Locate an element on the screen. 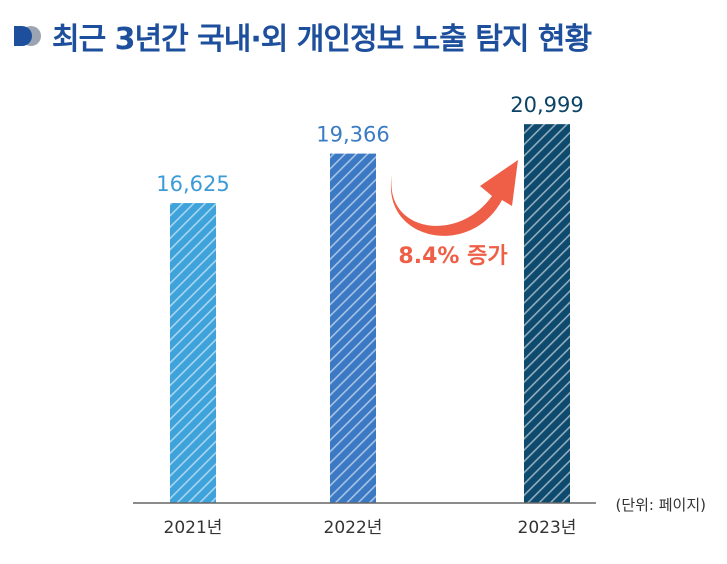  x-tick-label-2021년: 2021년 is located at coordinates (193, 528).